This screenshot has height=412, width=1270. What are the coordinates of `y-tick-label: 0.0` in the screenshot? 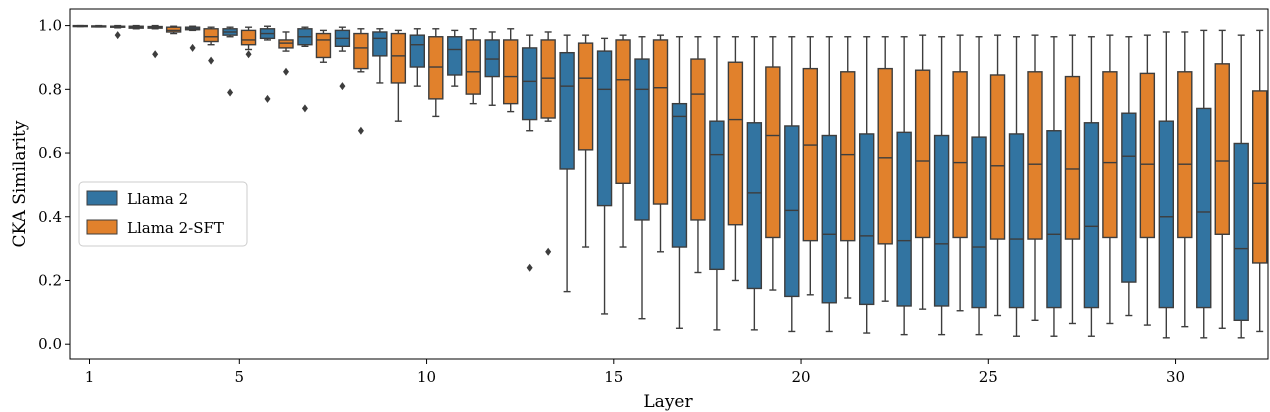 It's located at (50, 344).